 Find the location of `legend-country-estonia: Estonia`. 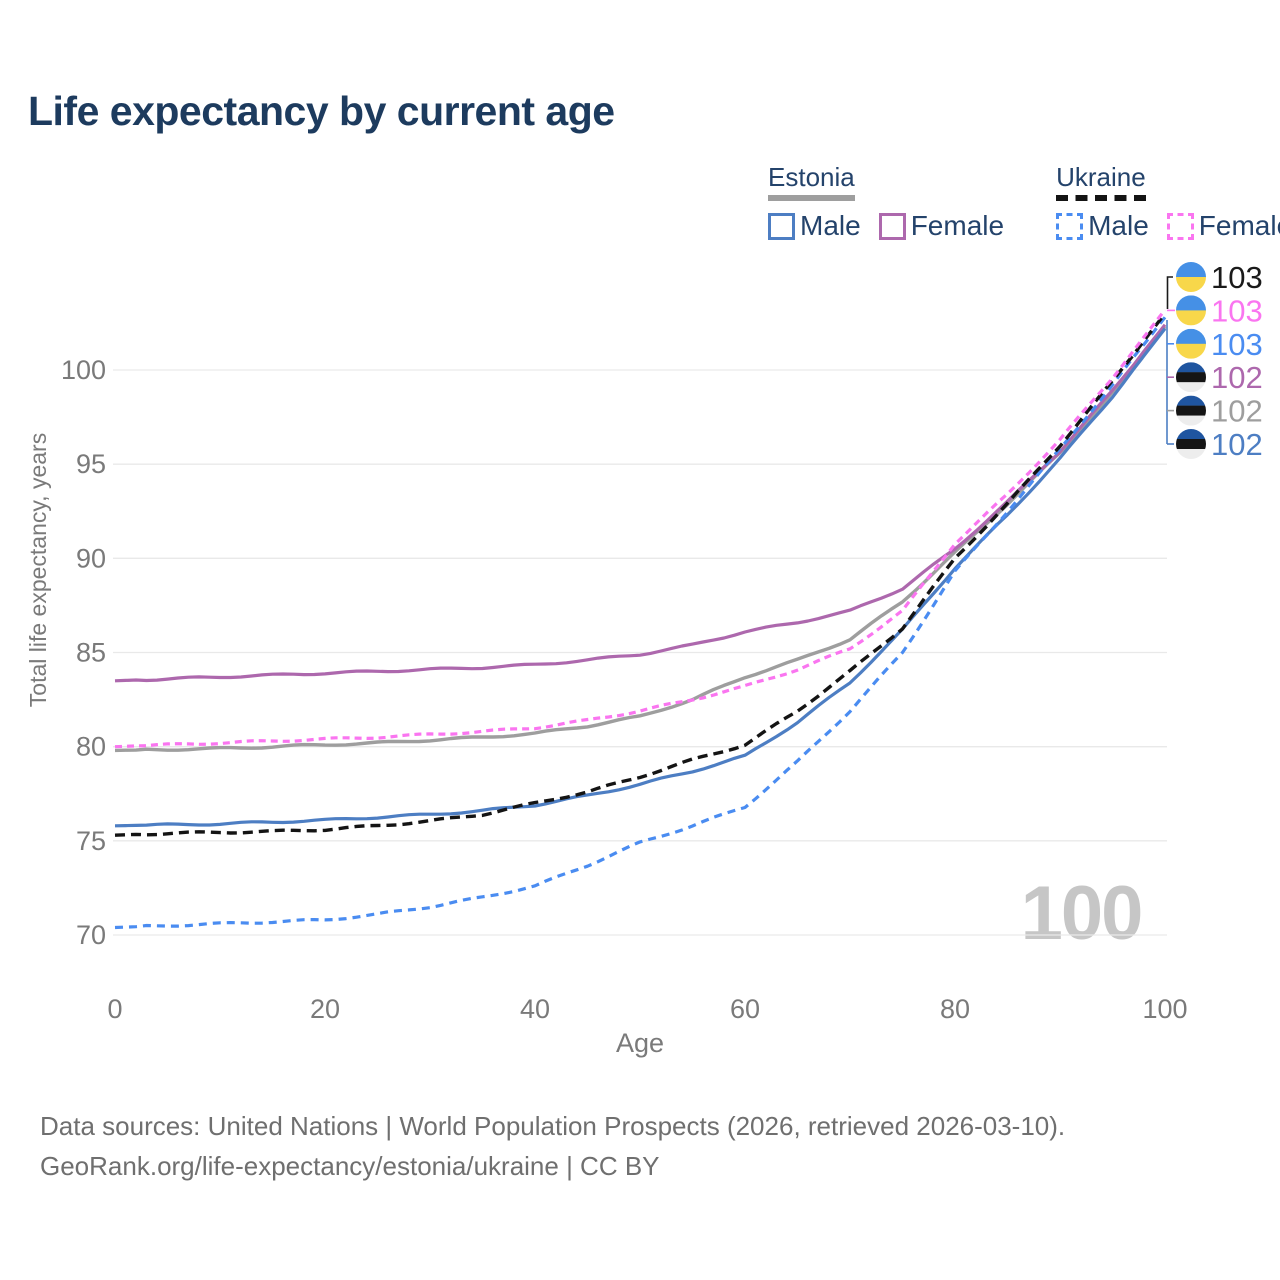

legend-country-estonia: Estonia is located at coordinates (811, 181).